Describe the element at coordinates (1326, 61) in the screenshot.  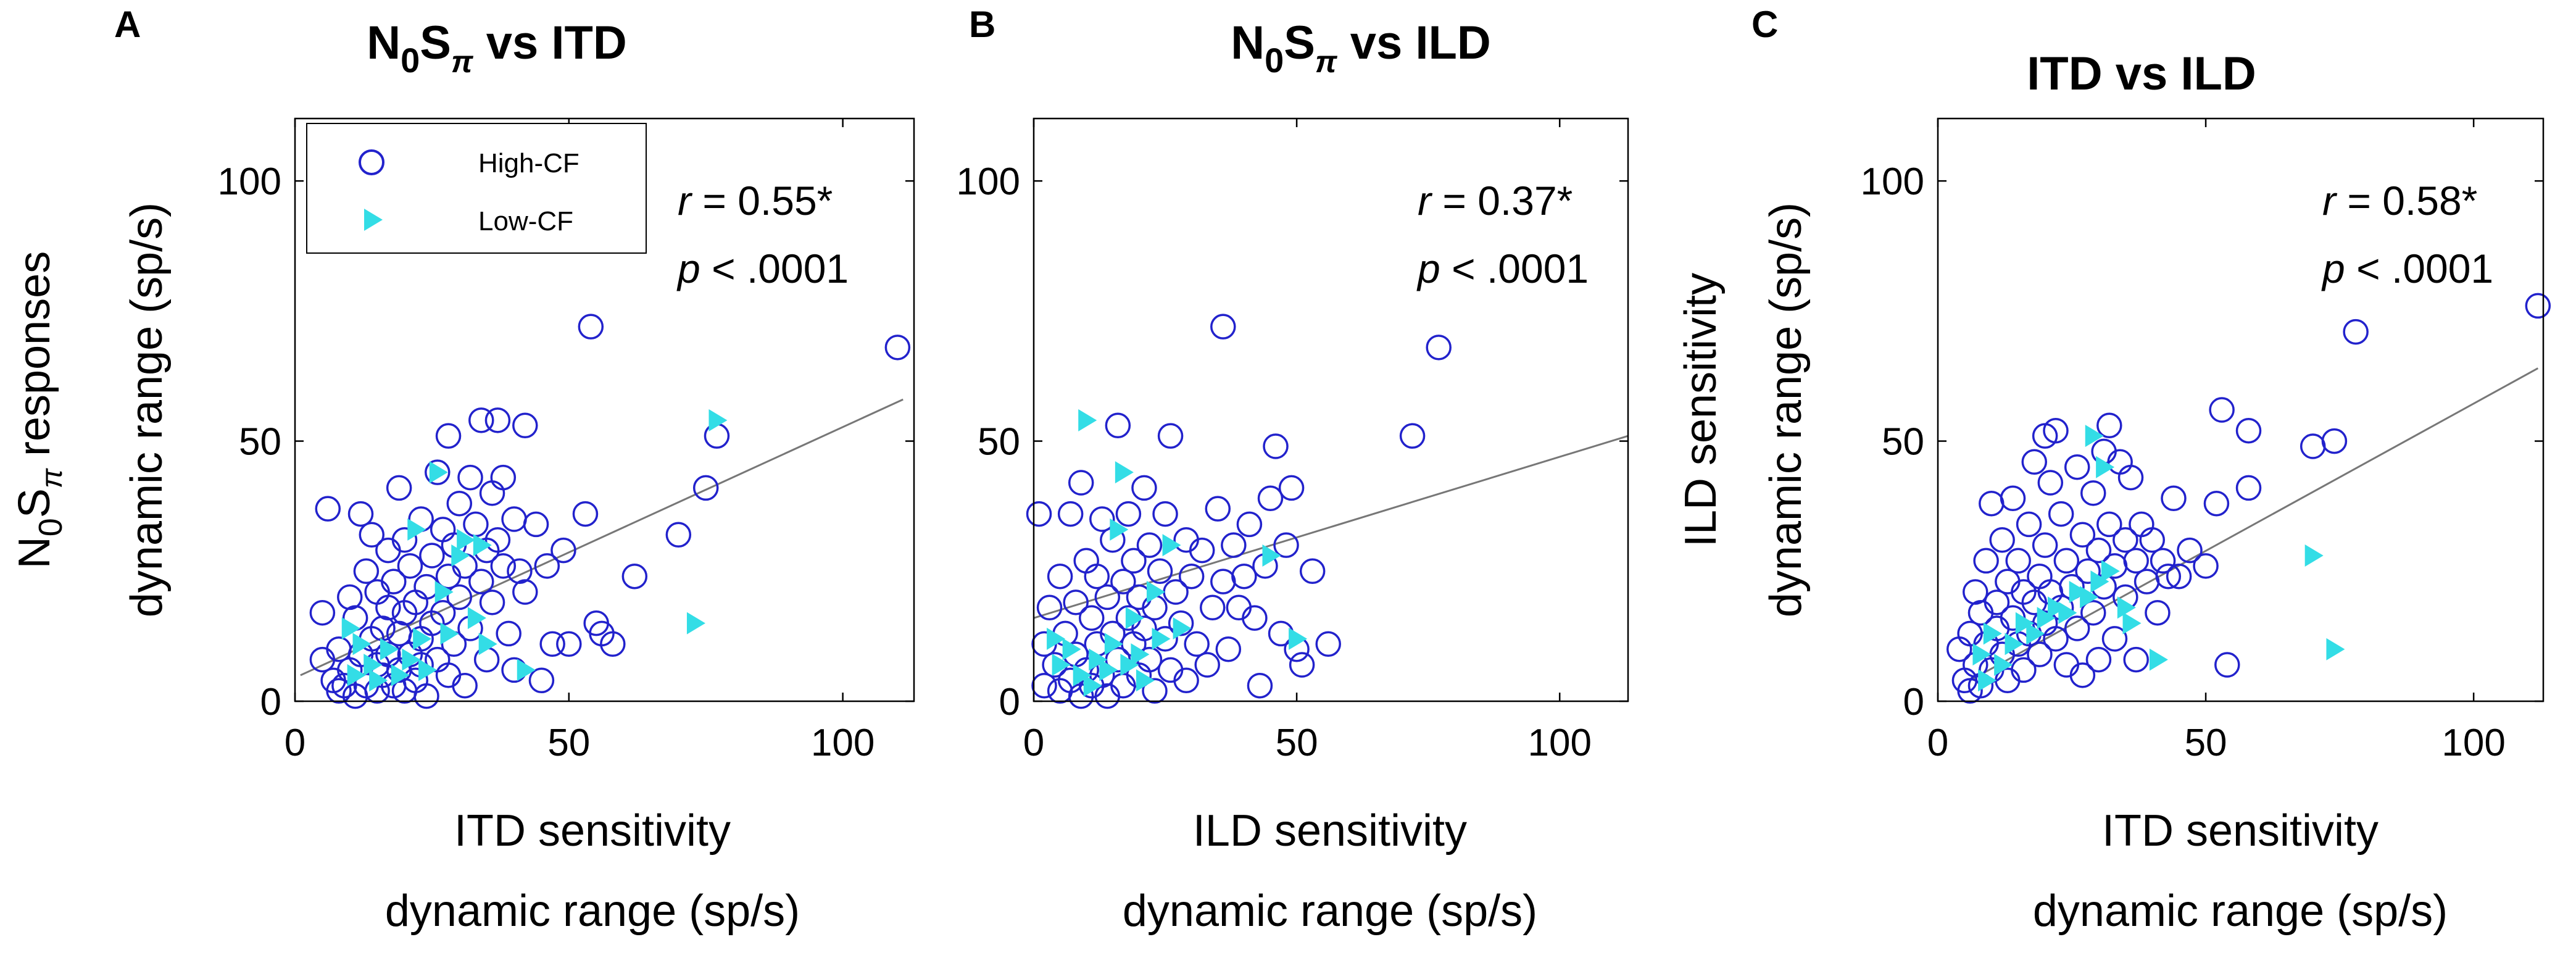
I see `title-sub-pi: π` at that location.